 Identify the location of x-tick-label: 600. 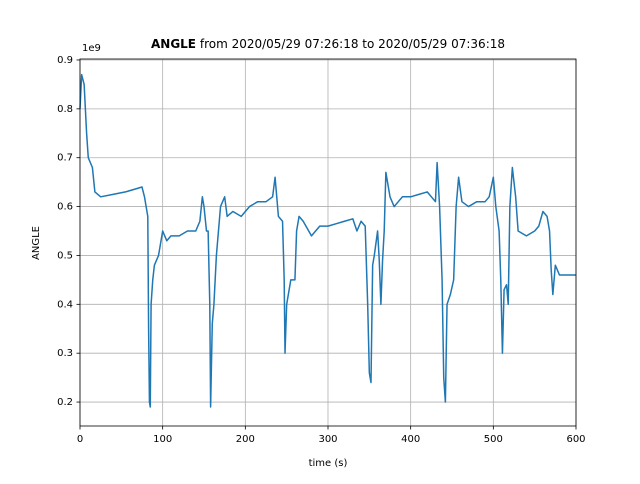
(575, 439).